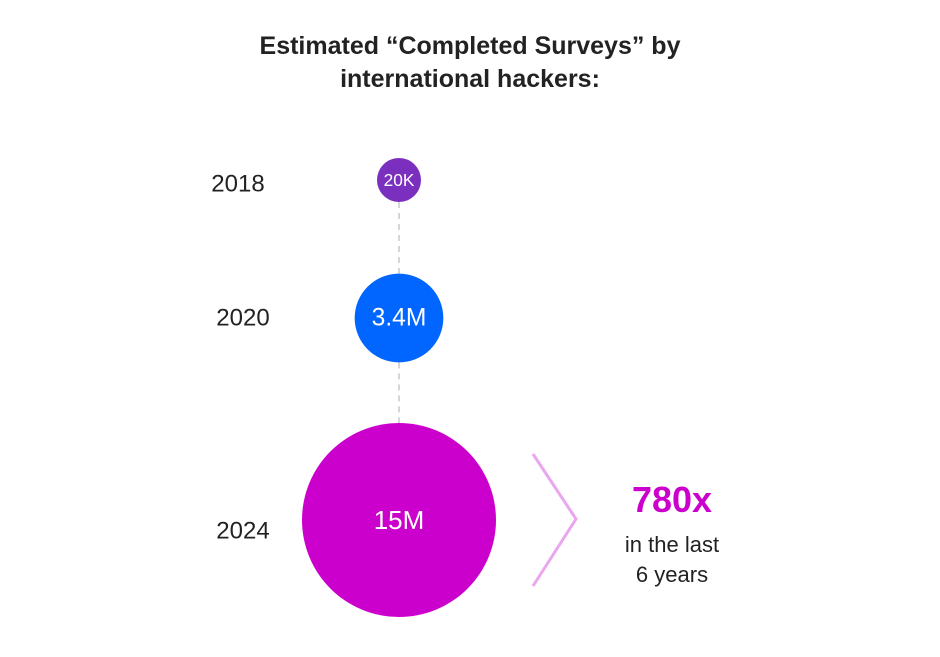 This screenshot has height=657, width=940. Describe the element at coordinates (672, 560) in the screenshot. I see `growth-caption: in the last 6 years` at that location.